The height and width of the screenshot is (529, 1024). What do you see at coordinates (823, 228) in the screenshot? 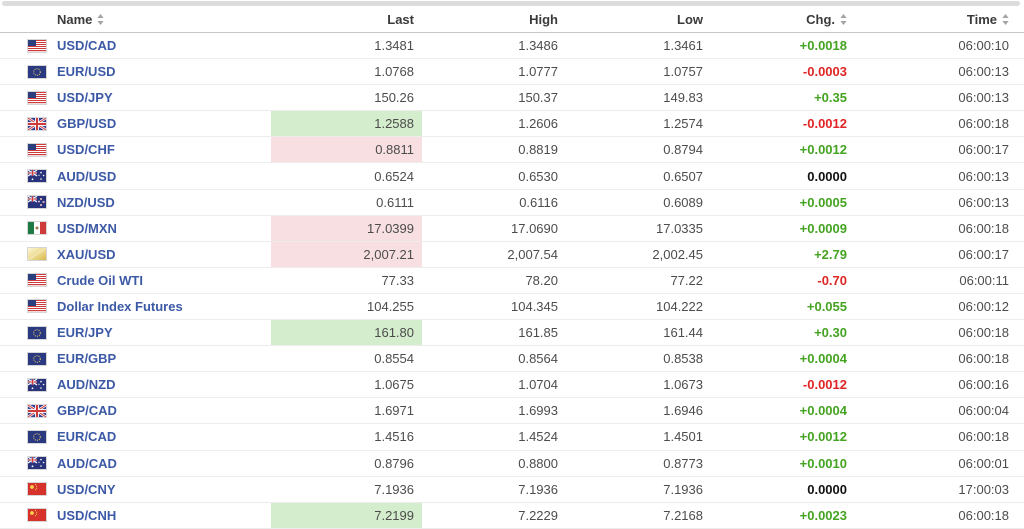
I see `change-value: +0.0009` at bounding box center [823, 228].